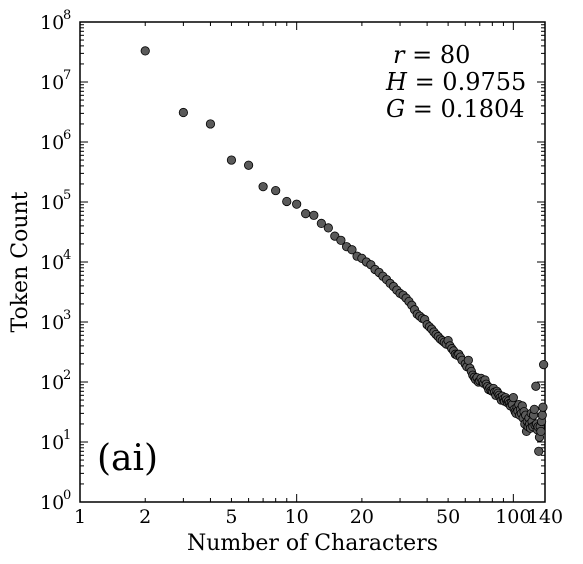 The width and height of the screenshot is (583, 564). What do you see at coordinates (297, 517) in the screenshot?
I see `x-tick-label: 10` at bounding box center [297, 517].